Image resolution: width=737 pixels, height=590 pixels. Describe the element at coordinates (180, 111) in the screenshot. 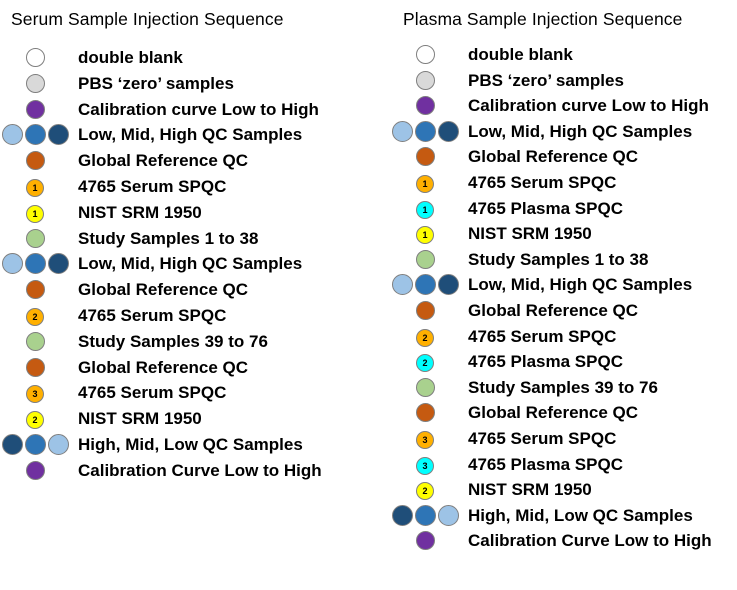

I see `sequence-item: Calibration curve Low to High` at that location.